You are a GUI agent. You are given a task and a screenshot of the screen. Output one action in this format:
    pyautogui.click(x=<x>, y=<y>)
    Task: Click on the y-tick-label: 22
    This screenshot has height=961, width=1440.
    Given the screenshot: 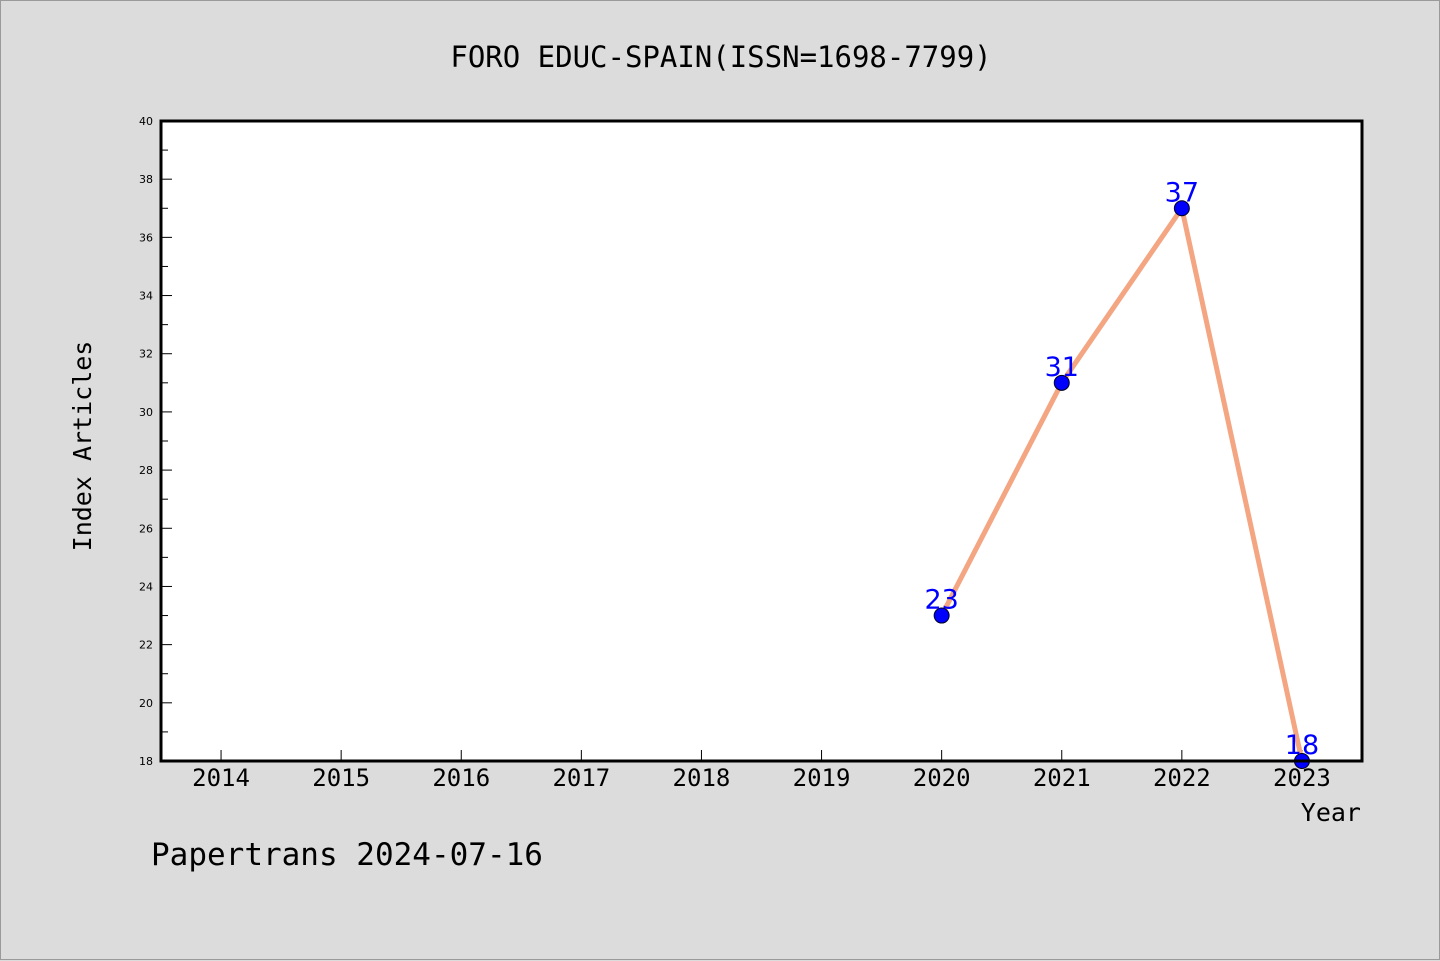 What is the action you would take?
    pyautogui.click(x=146, y=645)
    